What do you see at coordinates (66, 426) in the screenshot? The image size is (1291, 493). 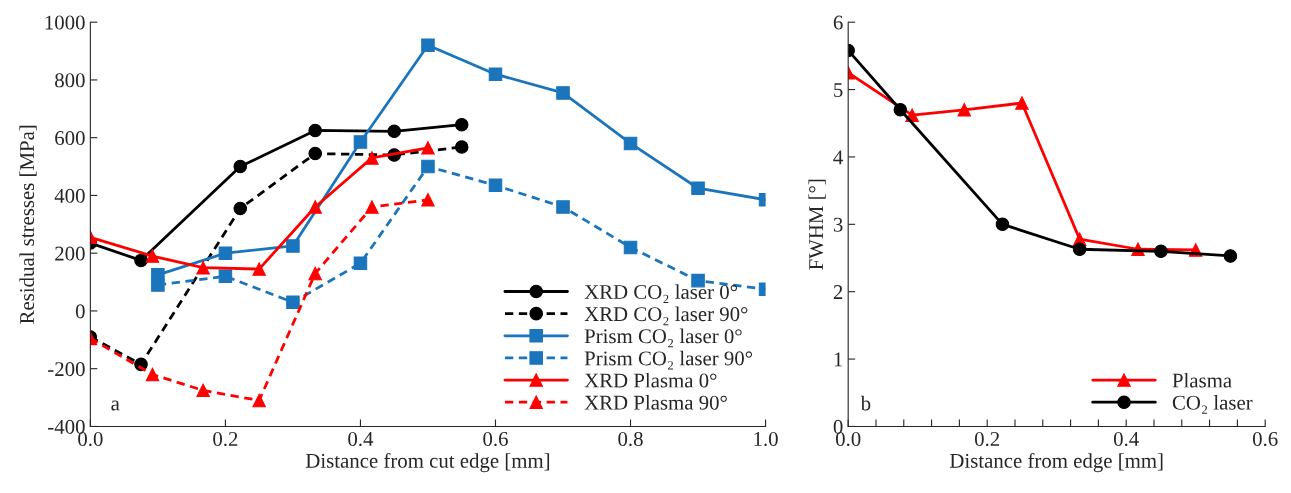 I see `y-tick-label: -400` at bounding box center [66, 426].